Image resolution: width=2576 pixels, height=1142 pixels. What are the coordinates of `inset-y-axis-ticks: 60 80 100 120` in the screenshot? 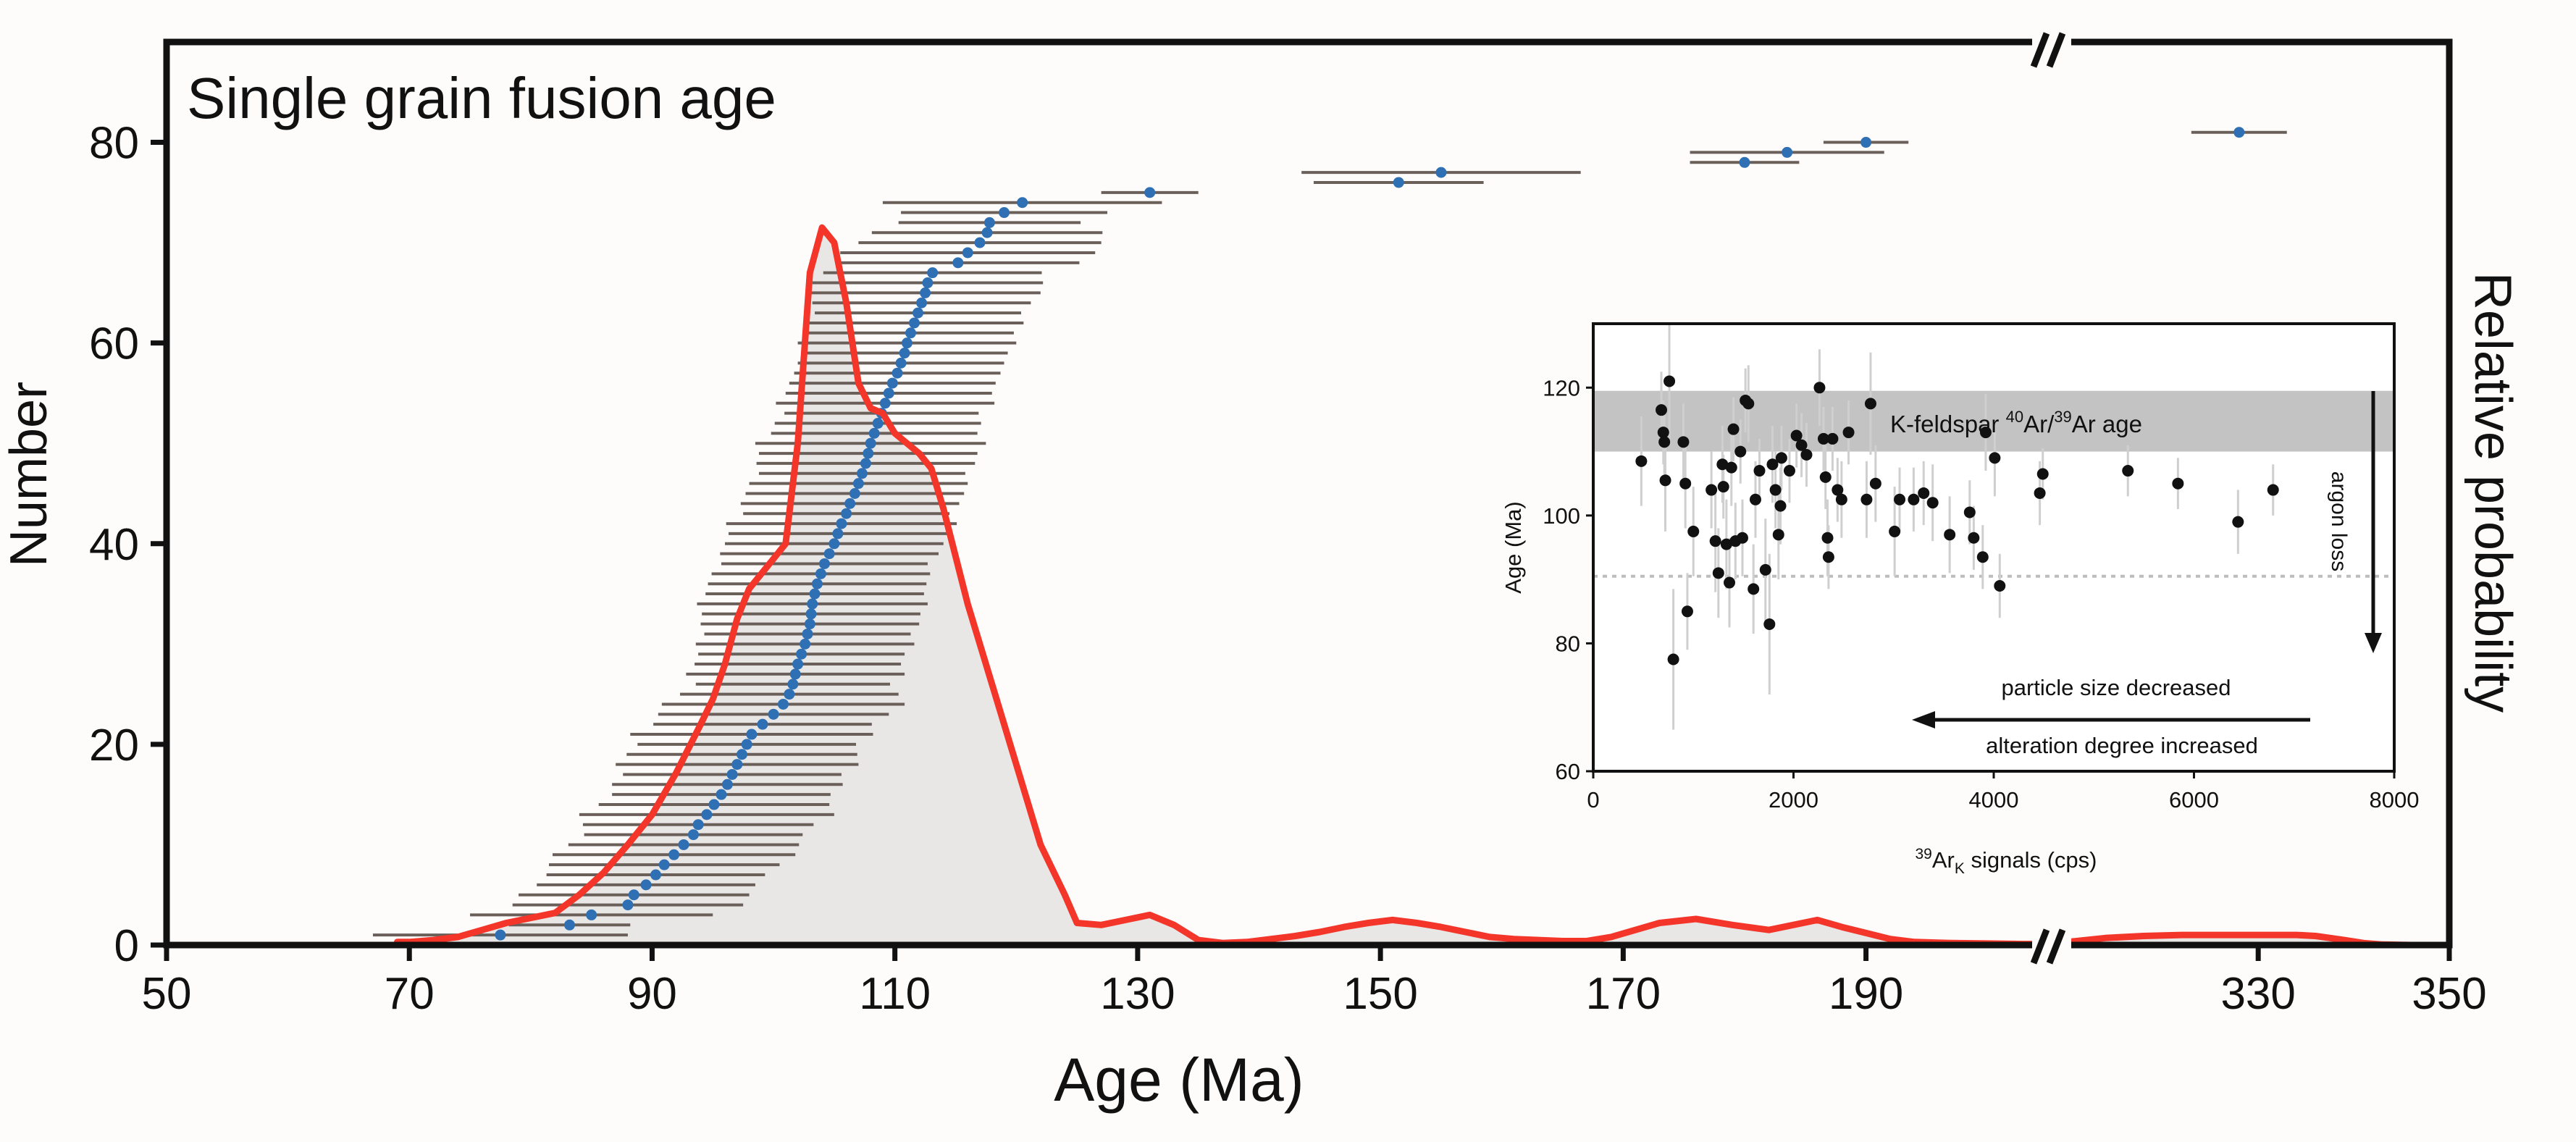 It's located at (1568, 579).